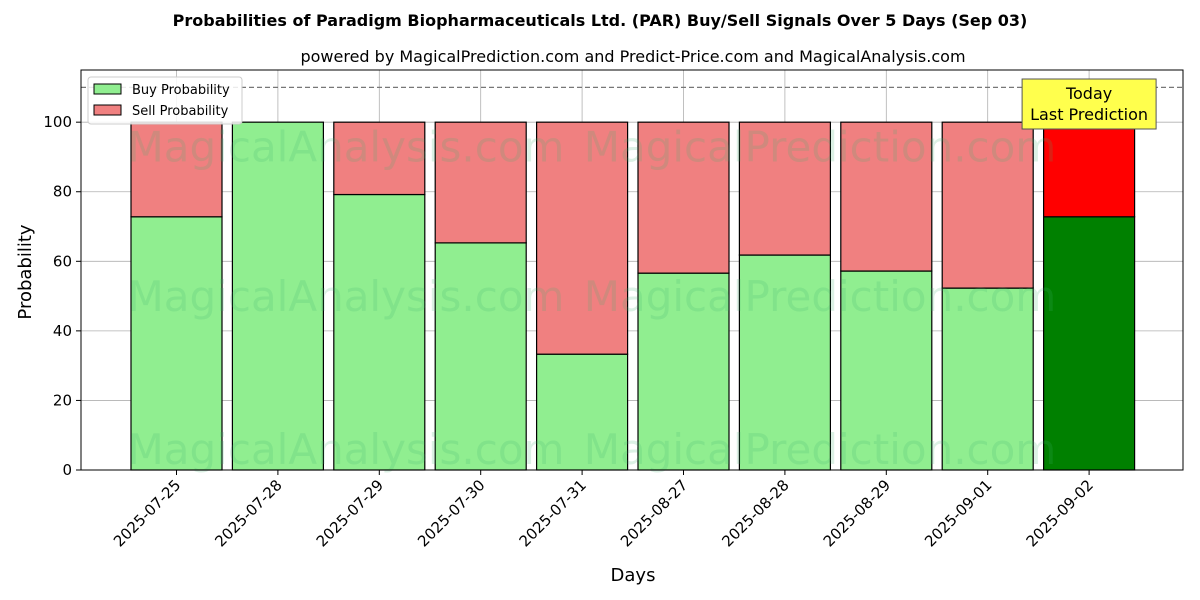 The image size is (1200, 600). I want to click on x-tick-label: 2025-09-02, so click(1060, 513).